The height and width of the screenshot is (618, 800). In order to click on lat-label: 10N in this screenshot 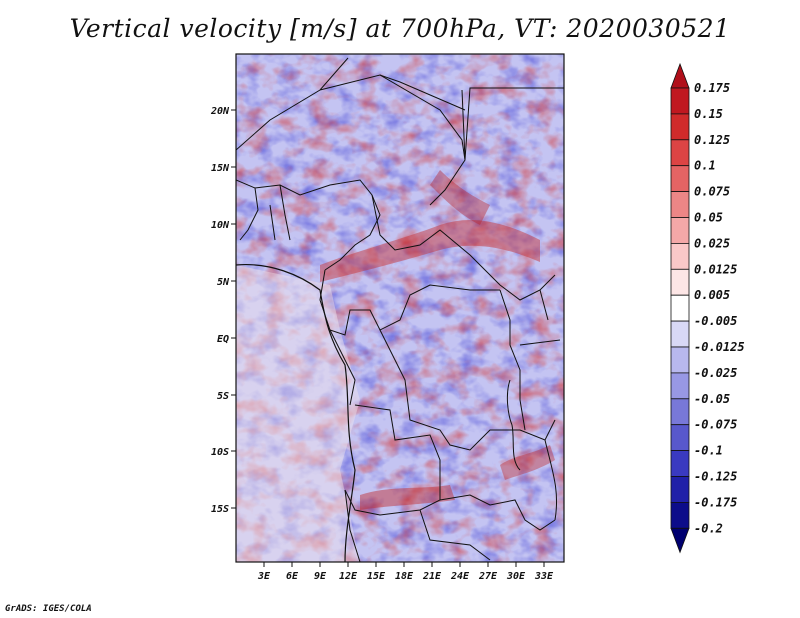, I will do `click(220, 225)`.